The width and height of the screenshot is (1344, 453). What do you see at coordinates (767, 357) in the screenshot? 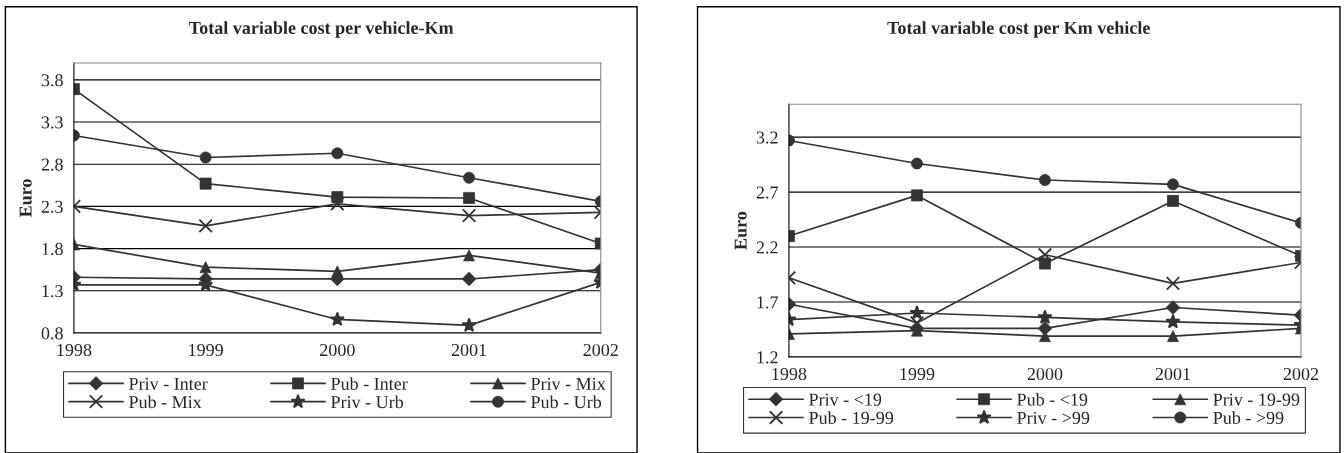
I see `y-tick-label: 1.2` at bounding box center [767, 357].